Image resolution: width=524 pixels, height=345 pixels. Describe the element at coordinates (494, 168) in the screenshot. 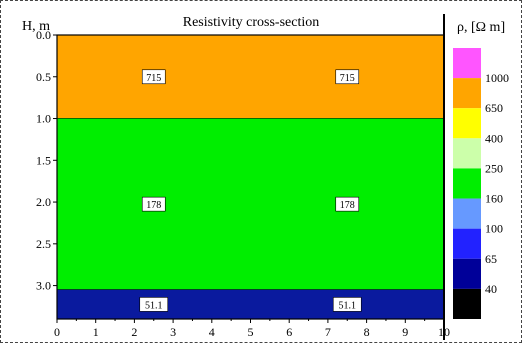

I see `colorbar-tick-label: 250` at that location.